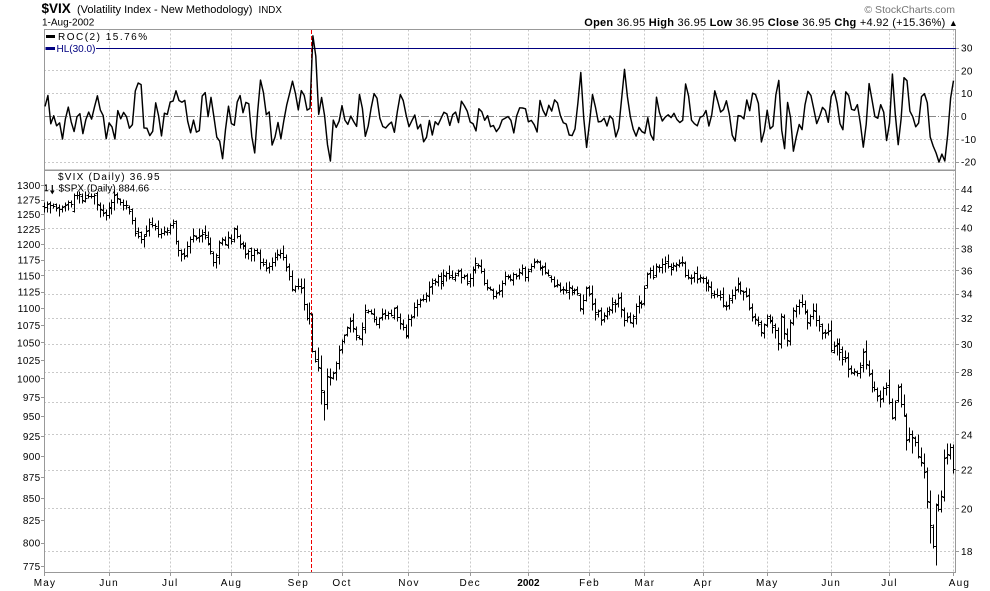 The height and width of the screenshot is (591, 990). What do you see at coordinates (32, 437) in the screenshot?
I see `svg-text: 925` at bounding box center [32, 437].